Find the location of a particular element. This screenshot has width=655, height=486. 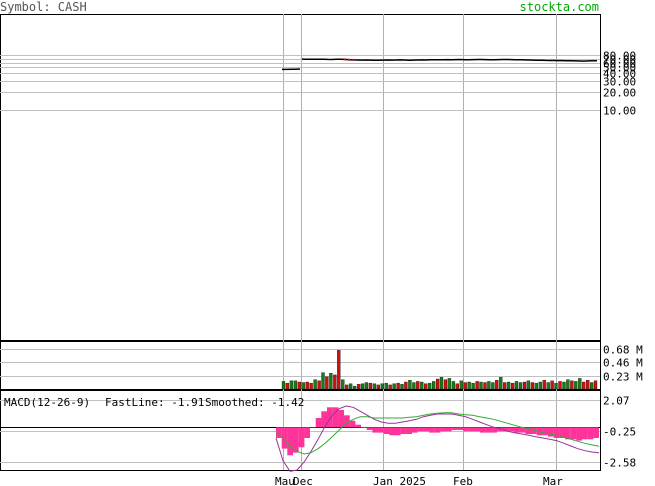

price-tick-label: 40.00 is located at coordinates (619, 74).